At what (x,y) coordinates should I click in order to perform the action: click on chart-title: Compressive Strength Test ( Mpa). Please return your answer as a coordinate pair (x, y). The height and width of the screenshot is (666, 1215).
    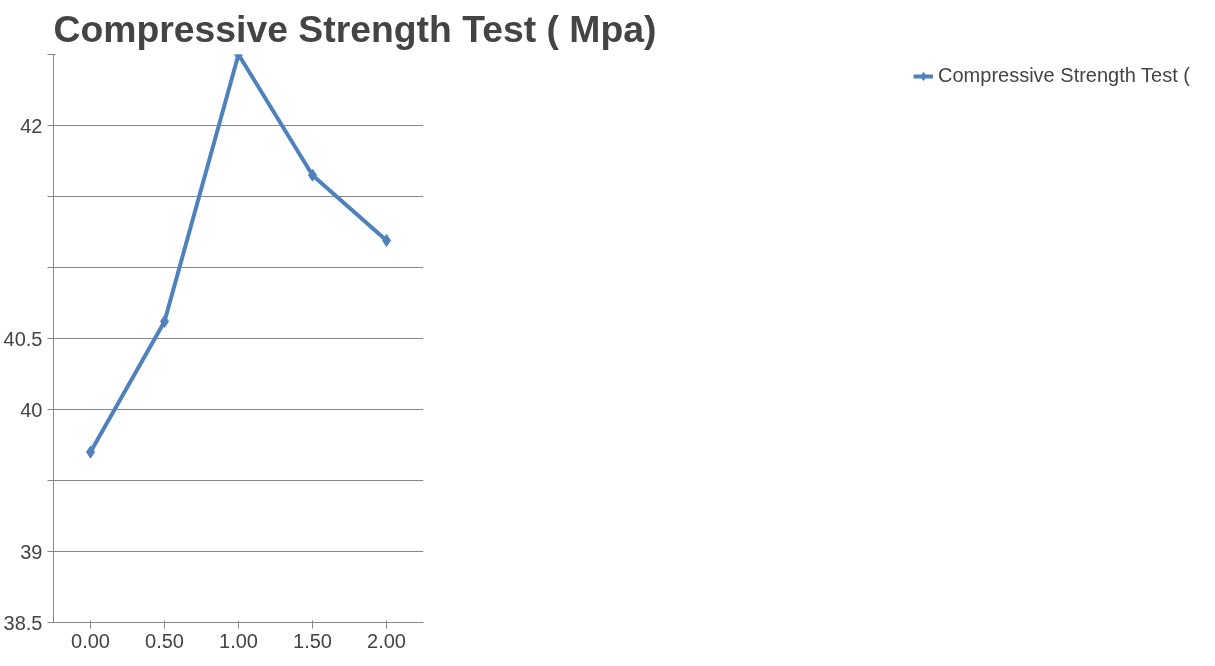
    Looking at the image, I should click on (355, 28).